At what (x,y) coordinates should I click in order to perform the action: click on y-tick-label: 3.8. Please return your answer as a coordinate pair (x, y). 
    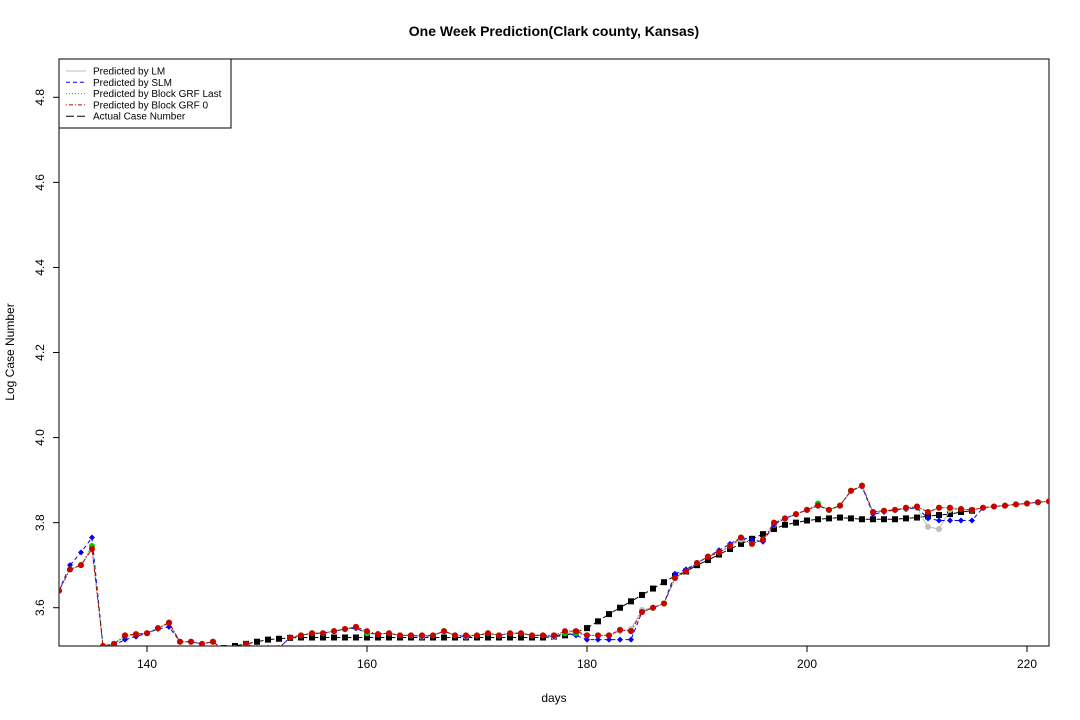
    Looking at the image, I should click on (40, 522).